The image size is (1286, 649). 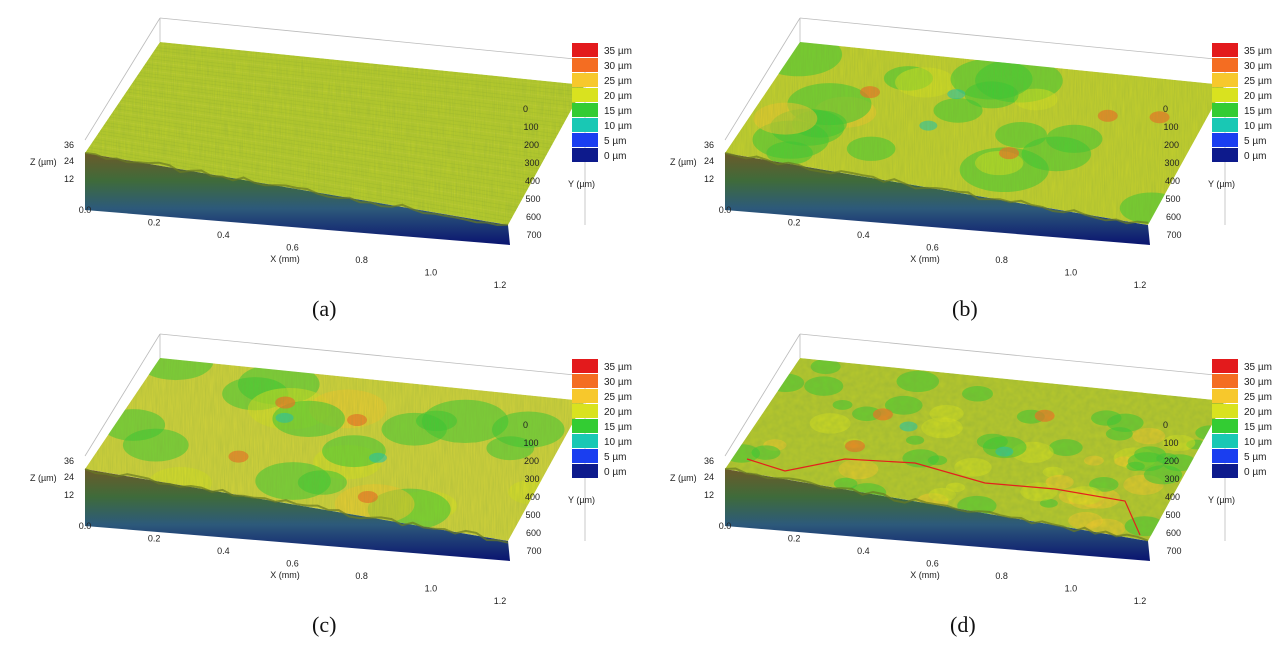 What do you see at coordinates (1174, 551) in the screenshot?
I see `y-tick-label: 700` at bounding box center [1174, 551].